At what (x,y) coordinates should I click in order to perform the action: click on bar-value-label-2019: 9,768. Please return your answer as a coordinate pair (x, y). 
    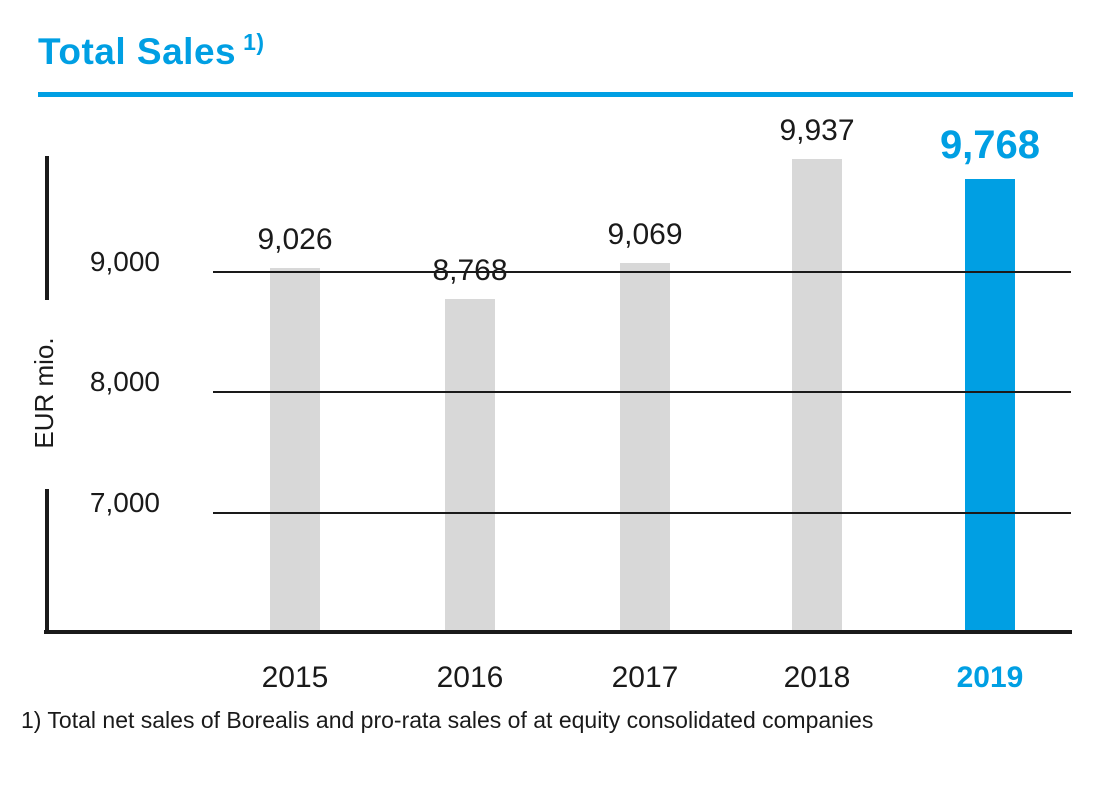
    Looking at the image, I should click on (990, 145).